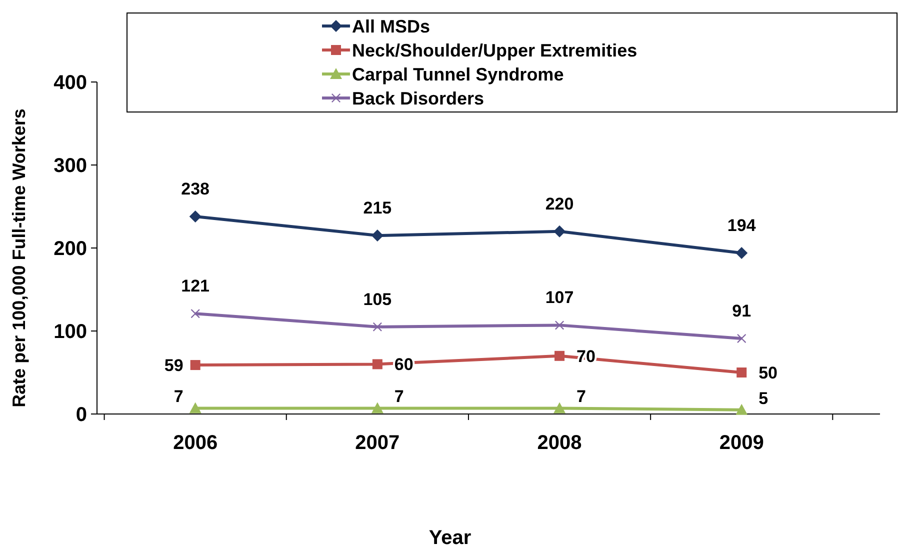 The height and width of the screenshot is (546, 898). Describe the element at coordinates (450, 536) in the screenshot. I see `x-axis-title: Year` at that location.